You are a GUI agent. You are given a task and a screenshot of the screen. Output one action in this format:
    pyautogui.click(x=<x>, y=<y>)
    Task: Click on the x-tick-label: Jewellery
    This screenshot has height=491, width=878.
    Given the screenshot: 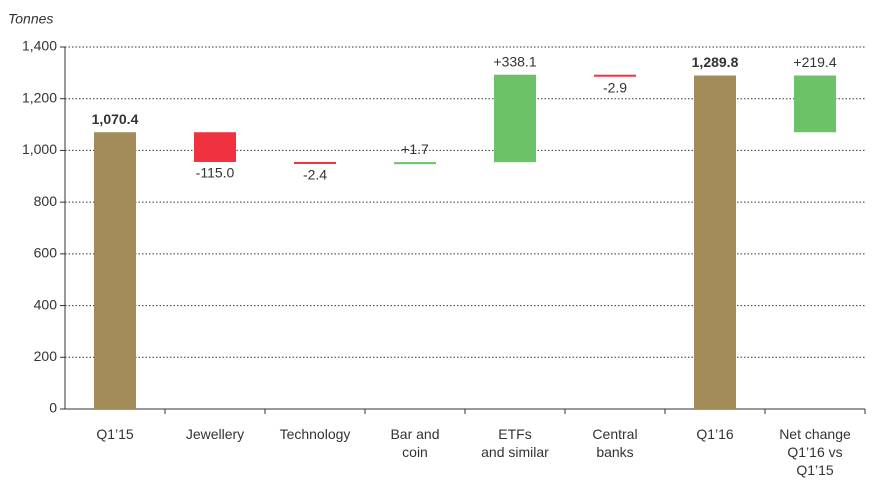 What is the action you would take?
    pyautogui.click(x=215, y=434)
    